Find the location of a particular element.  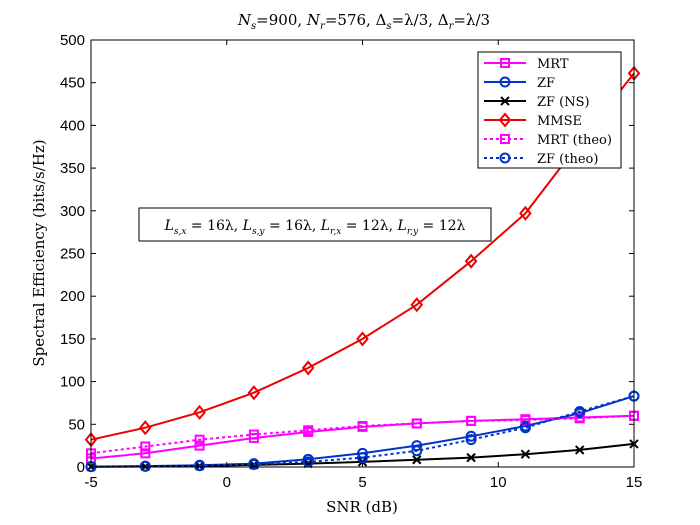

legend-label: MRT is located at coordinates (553, 64).